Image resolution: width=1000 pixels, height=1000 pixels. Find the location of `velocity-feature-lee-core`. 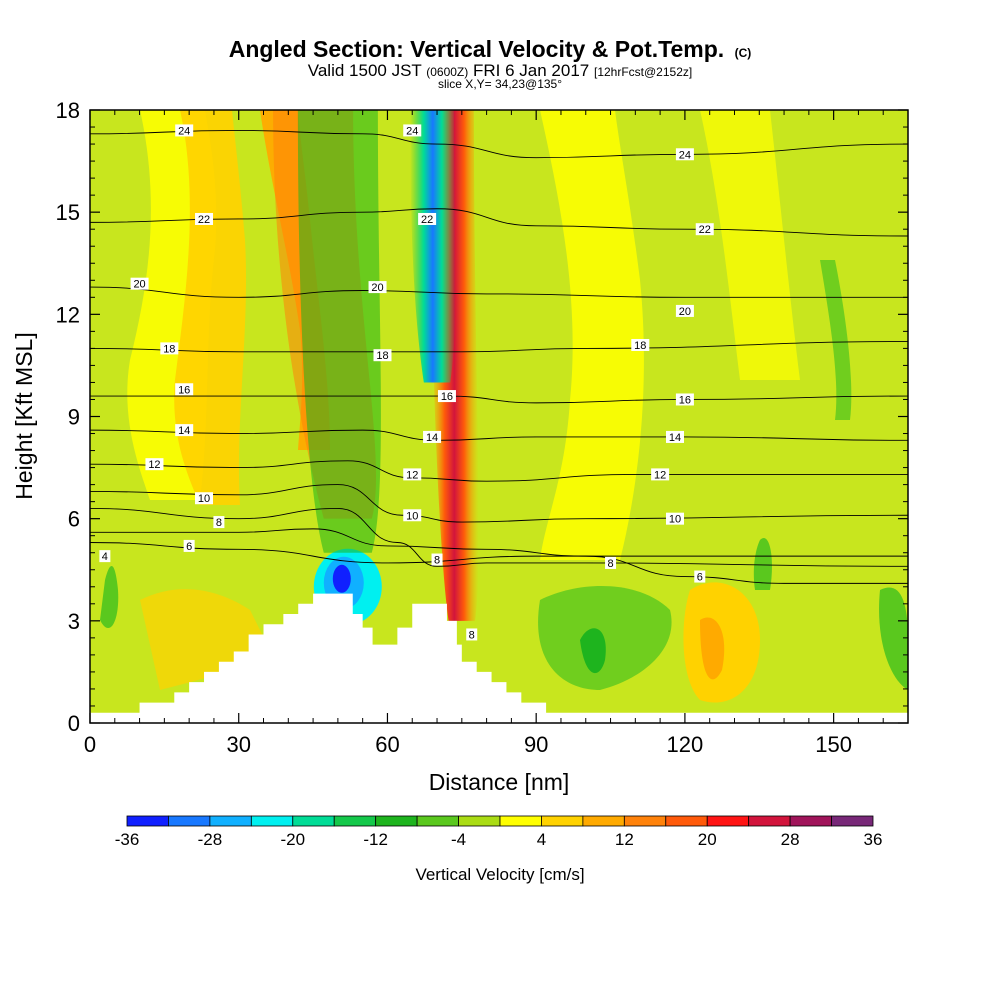

velocity-feature-lee-core is located at coordinates (341, 578).